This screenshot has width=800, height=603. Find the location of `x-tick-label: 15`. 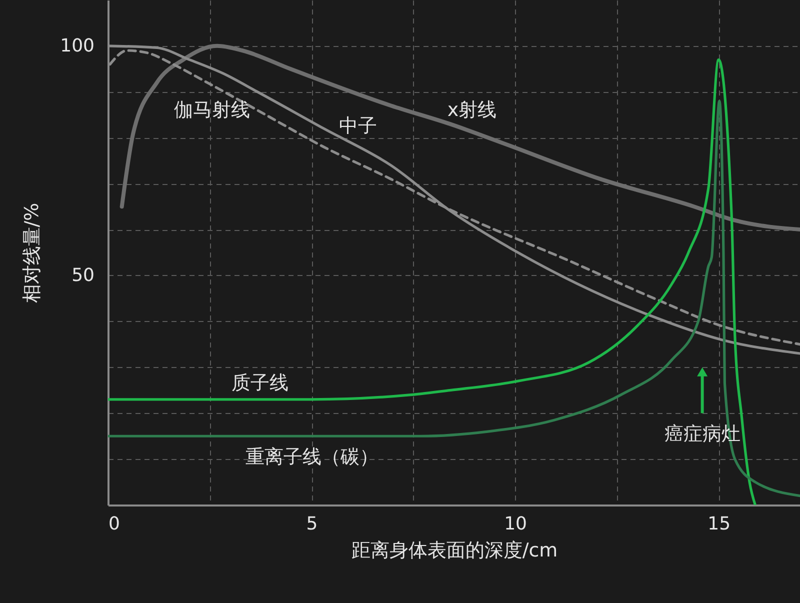

x-tick-label: 15 is located at coordinates (719, 524).